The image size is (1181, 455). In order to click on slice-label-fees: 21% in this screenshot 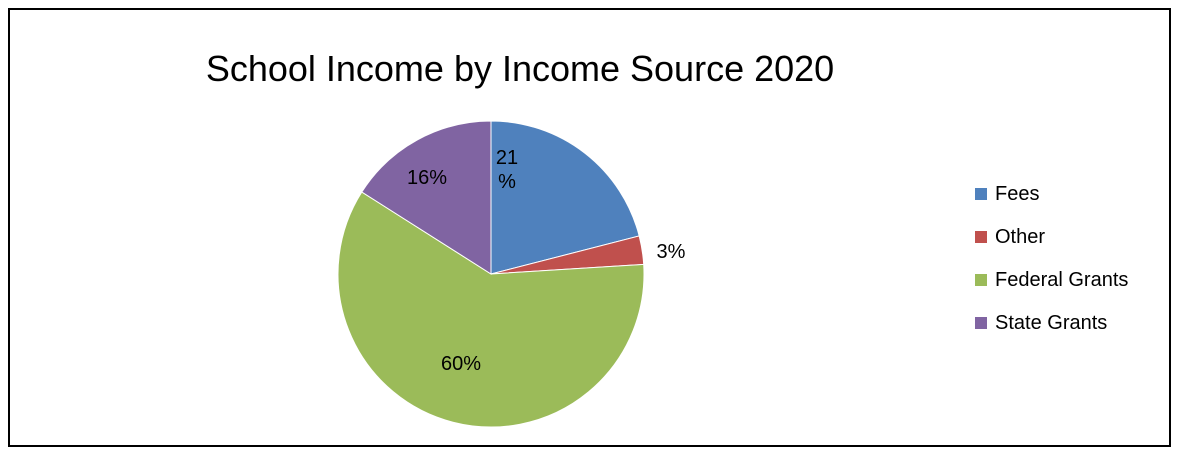, I will do `click(507, 170)`.